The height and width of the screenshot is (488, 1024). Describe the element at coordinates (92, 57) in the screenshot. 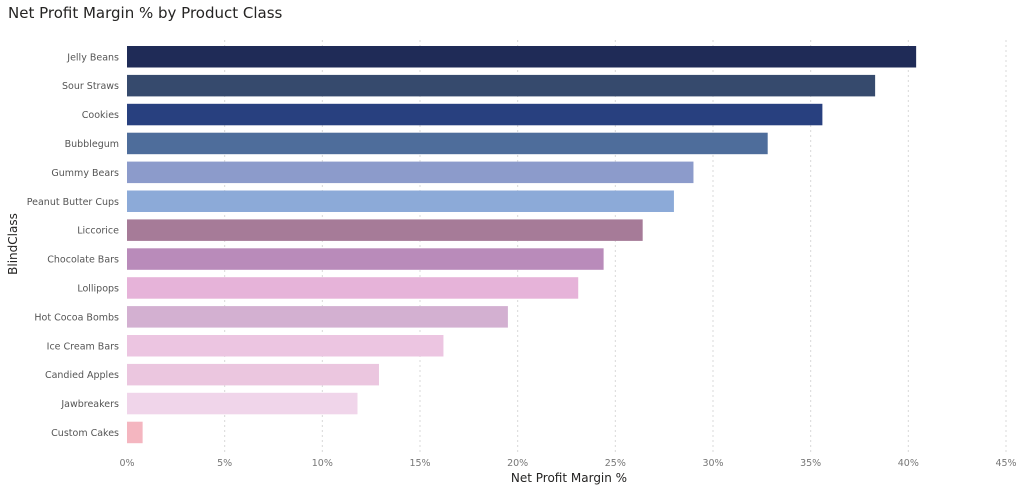

I see `category-label: Jelly Beans` at that location.